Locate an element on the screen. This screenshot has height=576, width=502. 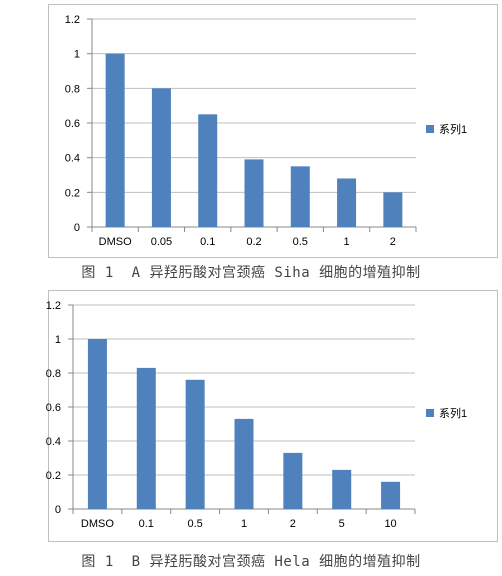
chart1-y-tick-label: 0 is located at coordinates (58, 510).